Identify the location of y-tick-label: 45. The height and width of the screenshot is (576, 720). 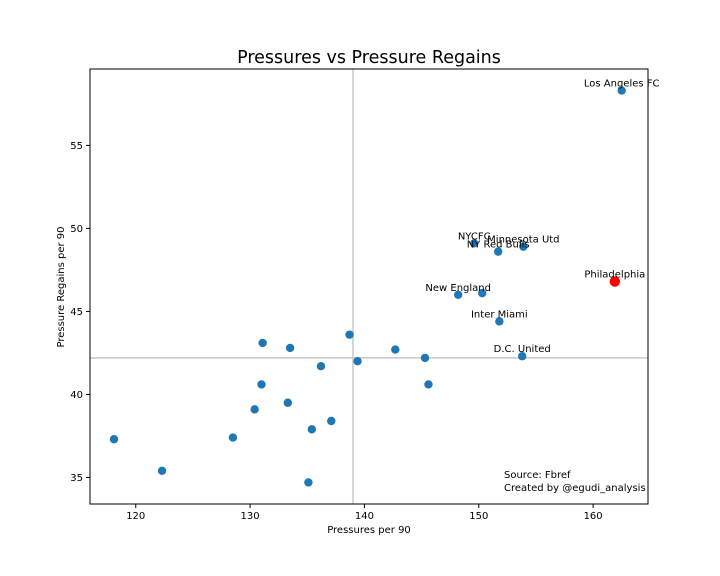
(76, 312).